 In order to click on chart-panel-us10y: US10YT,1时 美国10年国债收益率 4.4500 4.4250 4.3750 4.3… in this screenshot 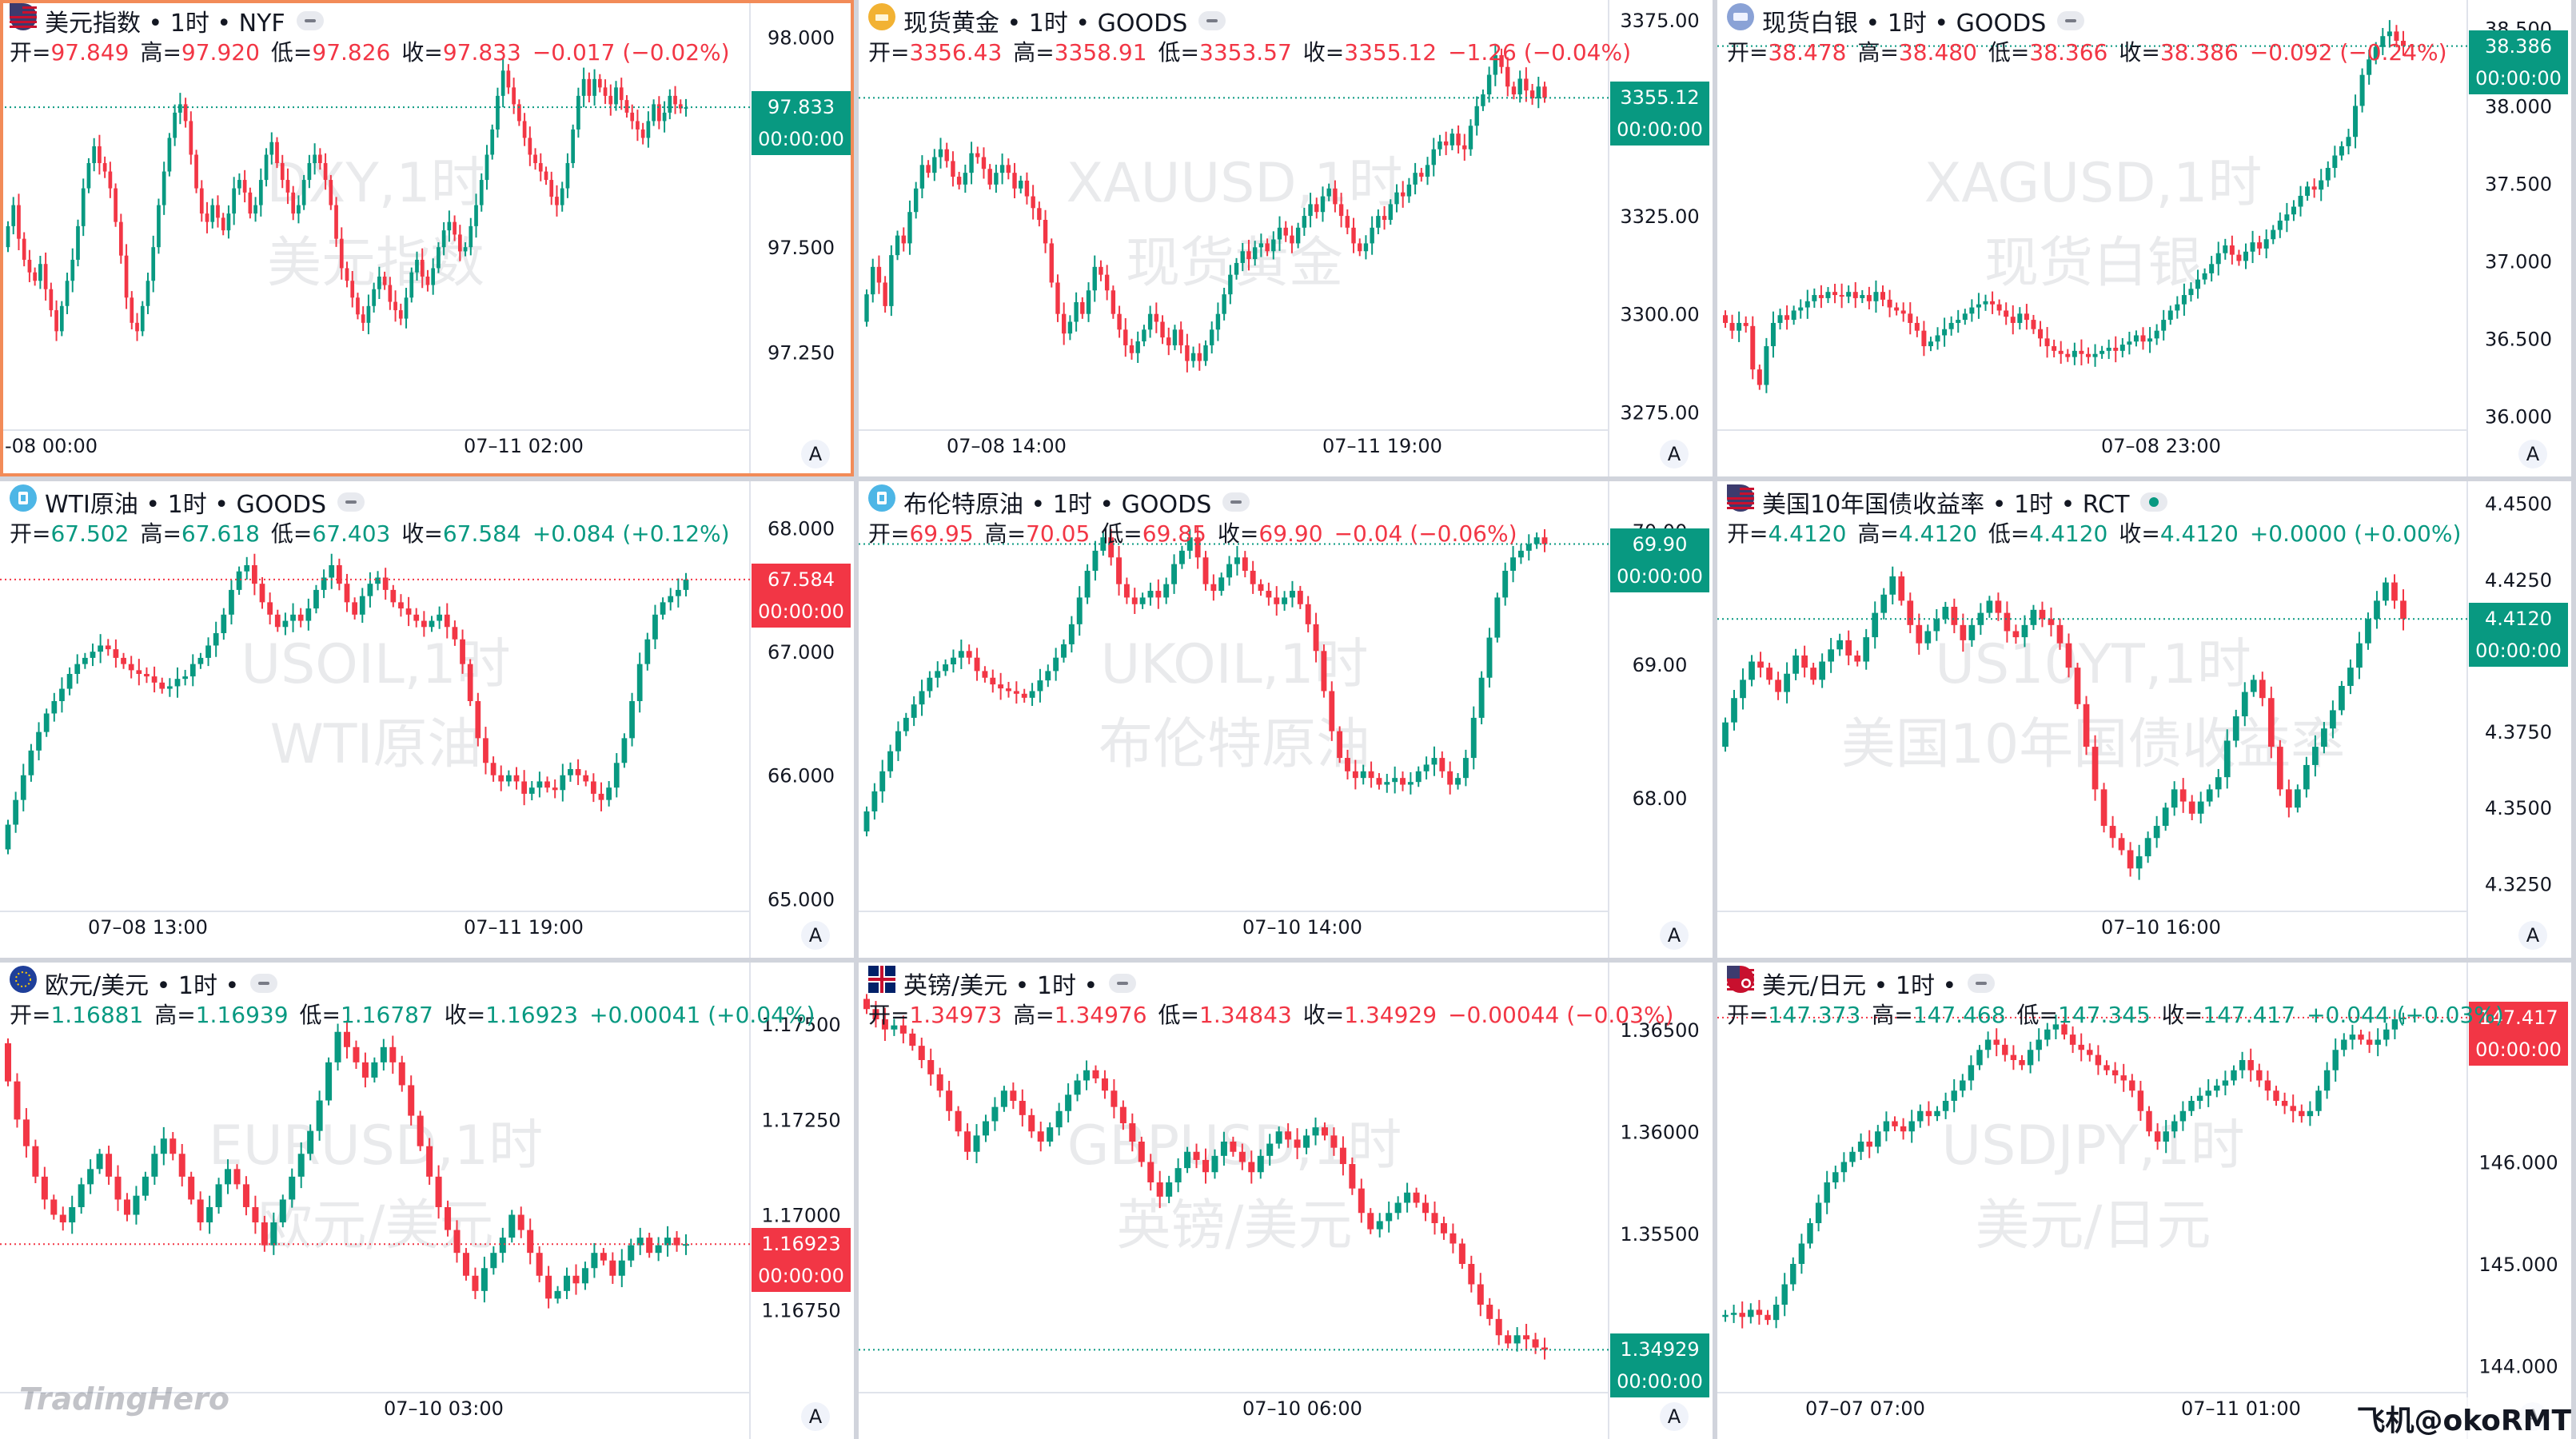, I will do `click(2144, 719)`.